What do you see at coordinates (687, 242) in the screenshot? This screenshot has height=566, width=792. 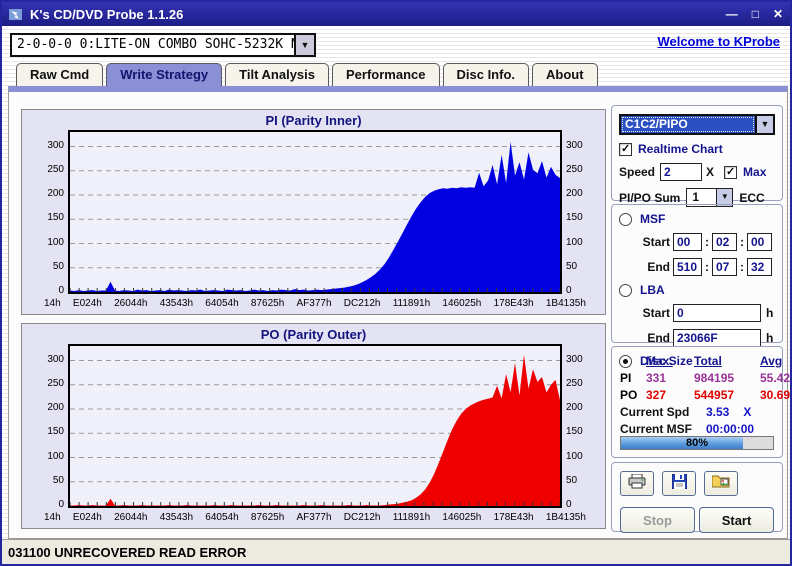 I see `msf-start-m` at bounding box center [687, 242].